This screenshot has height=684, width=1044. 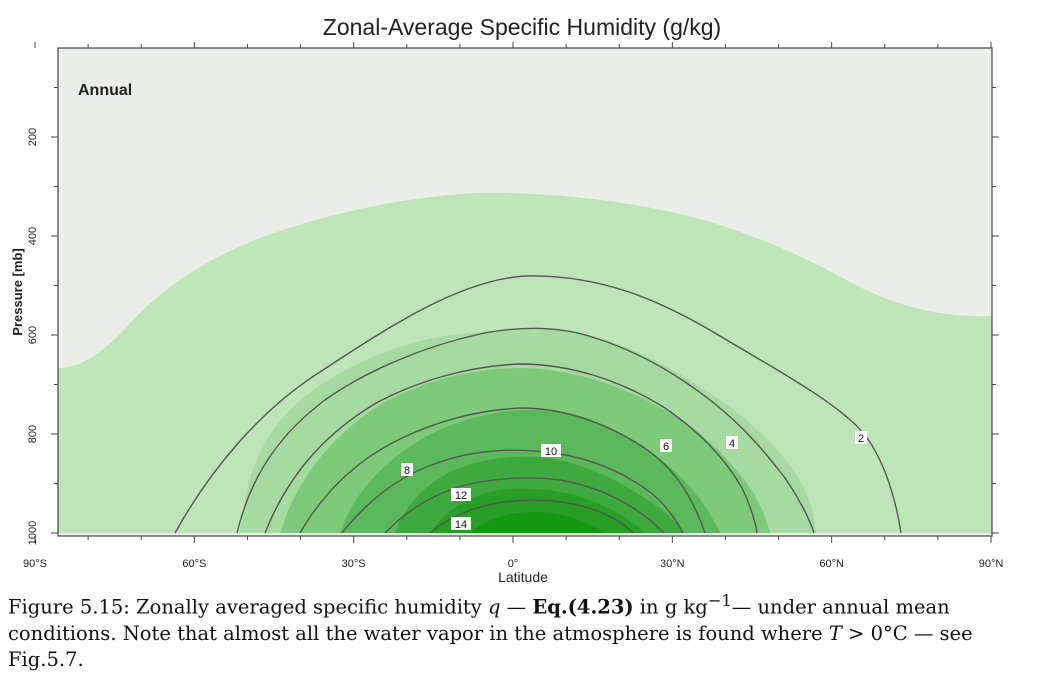 I want to click on y-tick-label: 400, so click(x=33, y=236).